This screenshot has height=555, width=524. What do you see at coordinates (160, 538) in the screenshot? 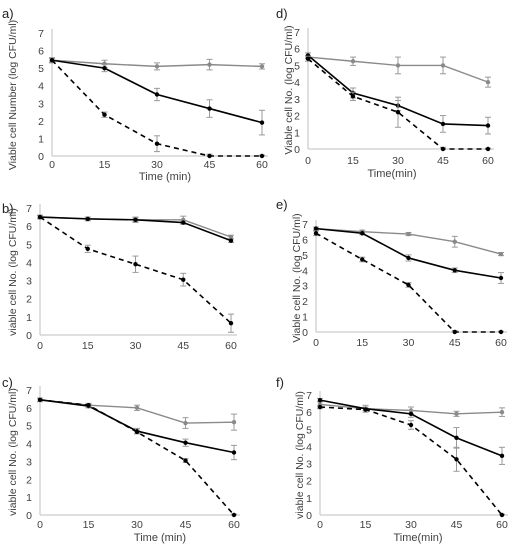
I see `x-axis-title: Time (min)` at bounding box center [160, 538].